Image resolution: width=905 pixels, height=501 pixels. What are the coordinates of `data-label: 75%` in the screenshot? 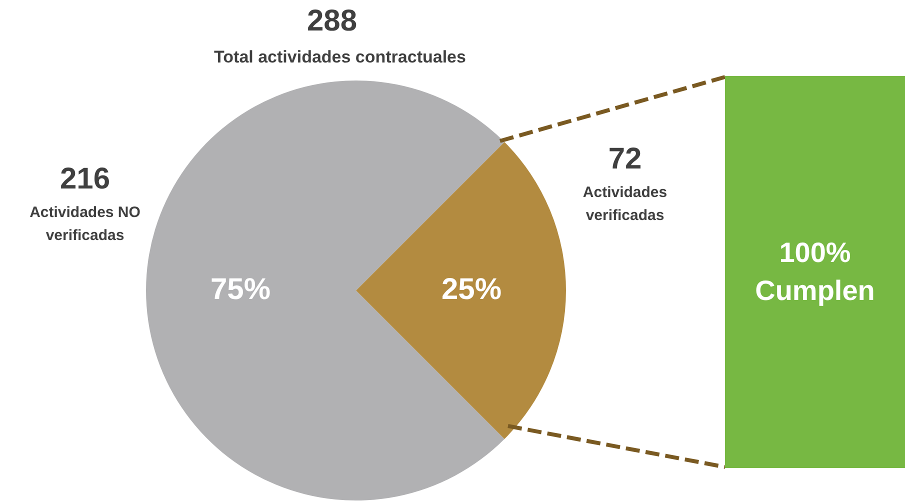 It's located at (240, 289).